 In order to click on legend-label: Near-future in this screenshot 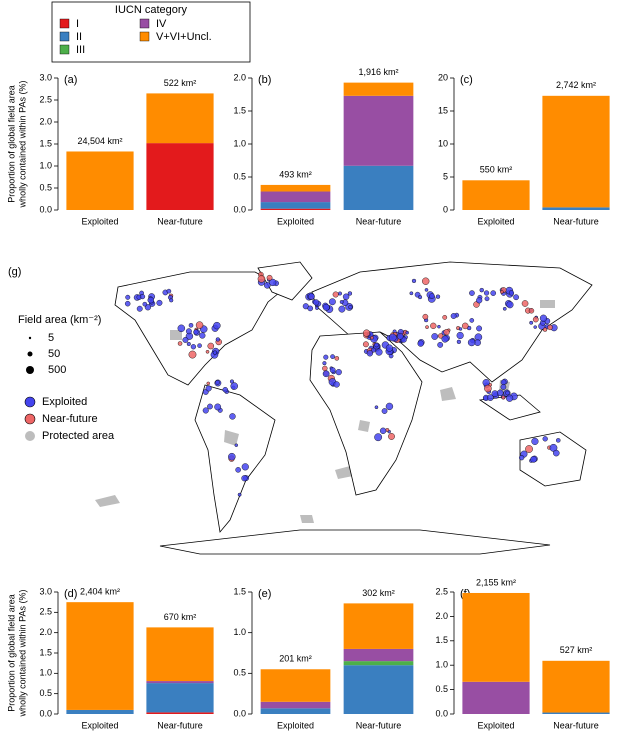, I will do `click(70, 419)`.